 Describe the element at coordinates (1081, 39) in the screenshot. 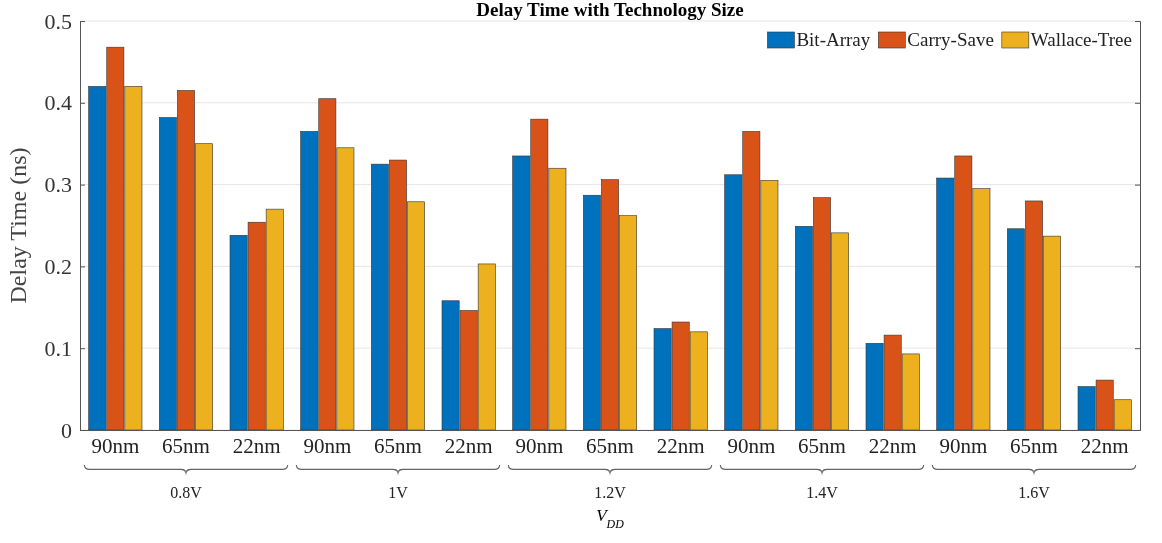

I see `legend-label: Wallace-Tree` at that location.